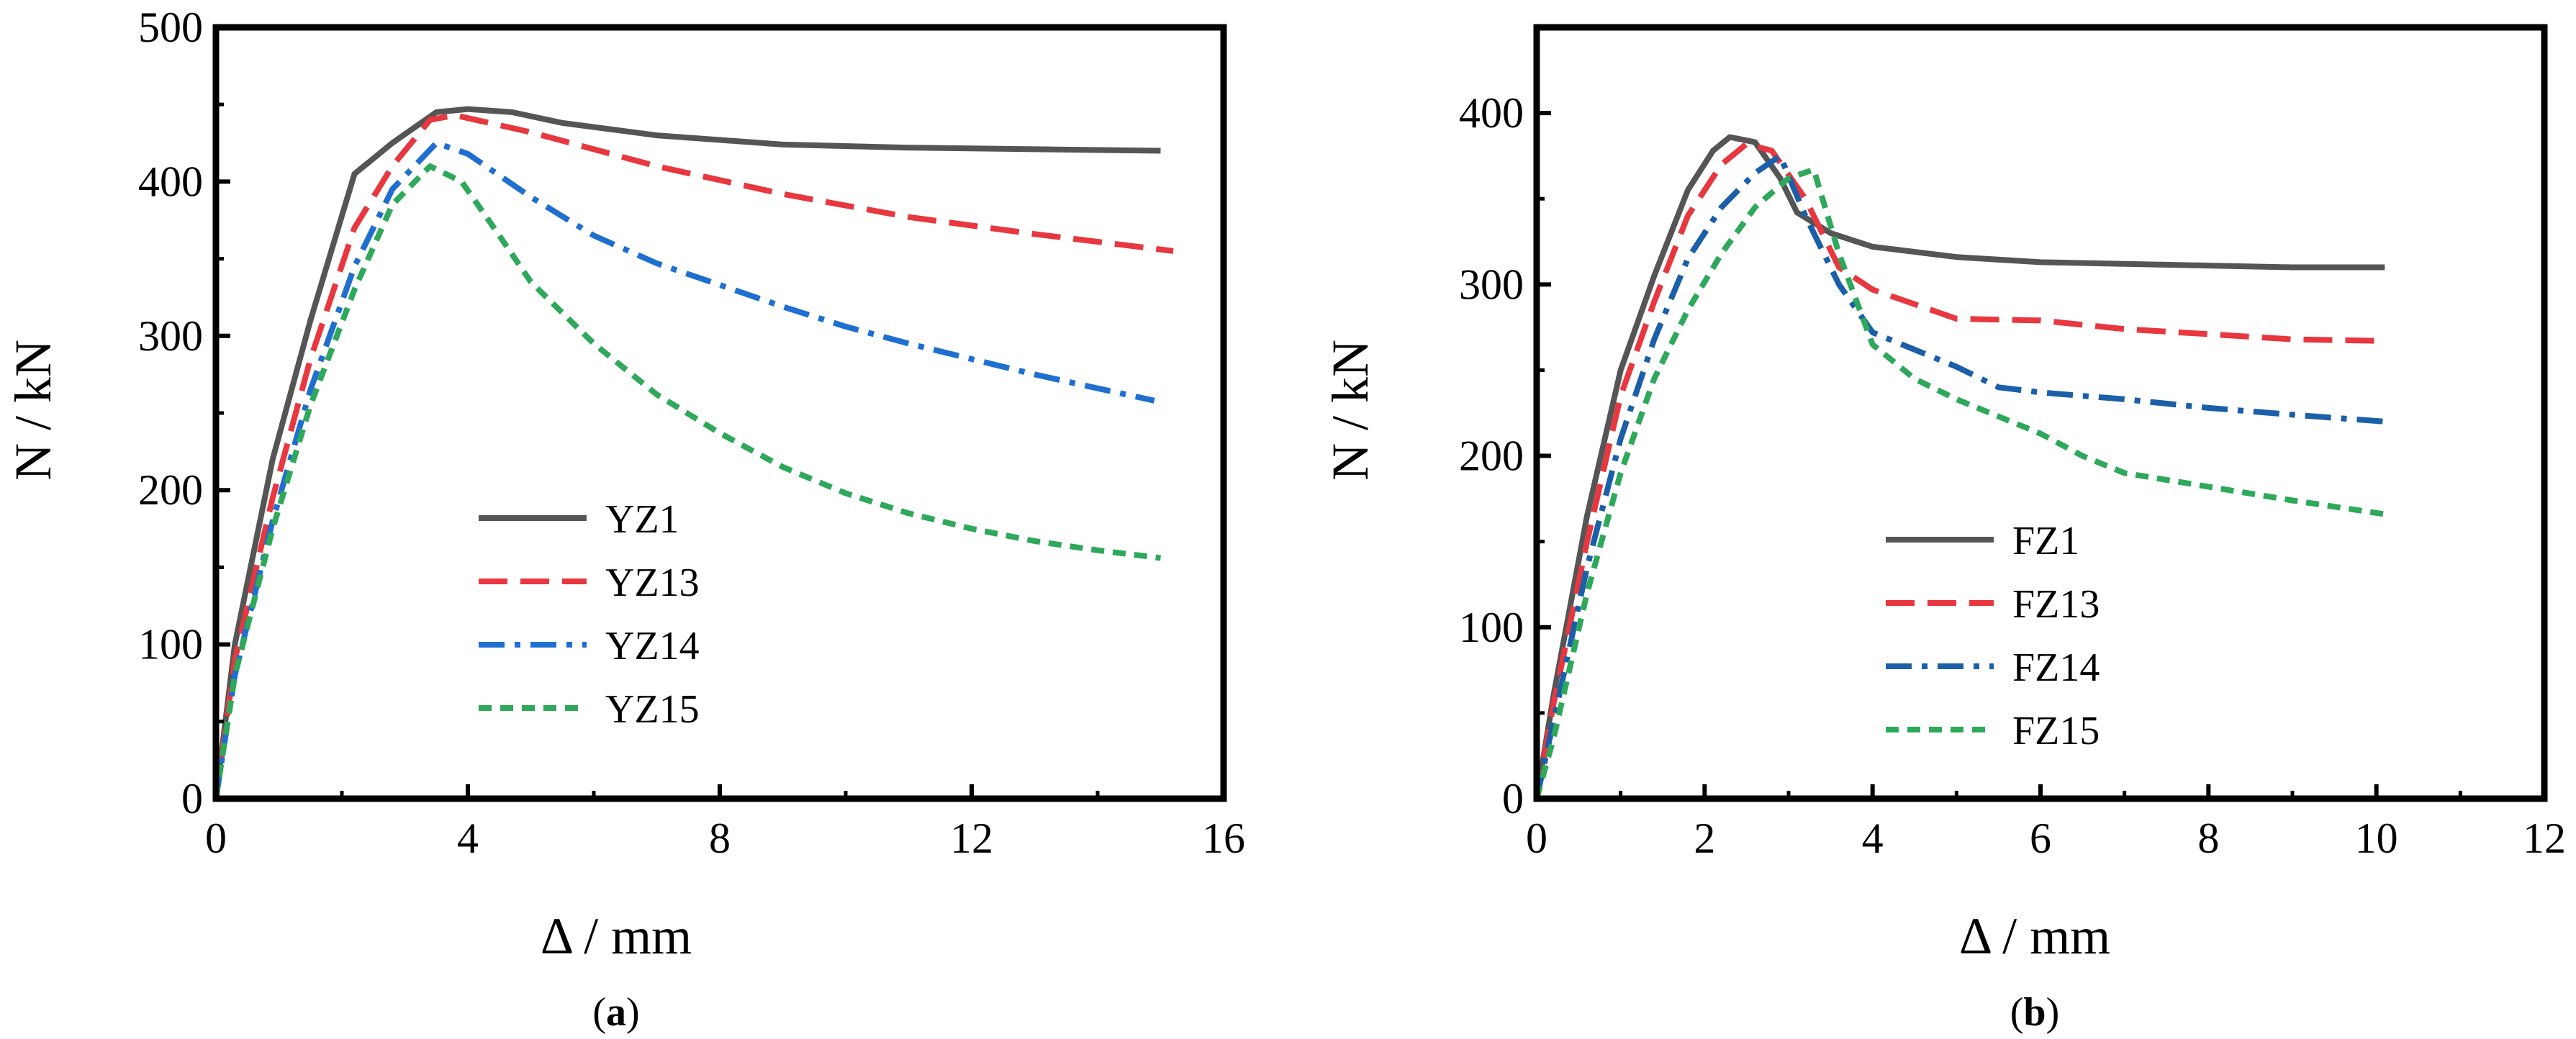 The width and height of the screenshot is (2576, 1039). Describe the element at coordinates (653, 709) in the screenshot. I see `panel-a-legend-label-YZ15: YZ15` at that location.